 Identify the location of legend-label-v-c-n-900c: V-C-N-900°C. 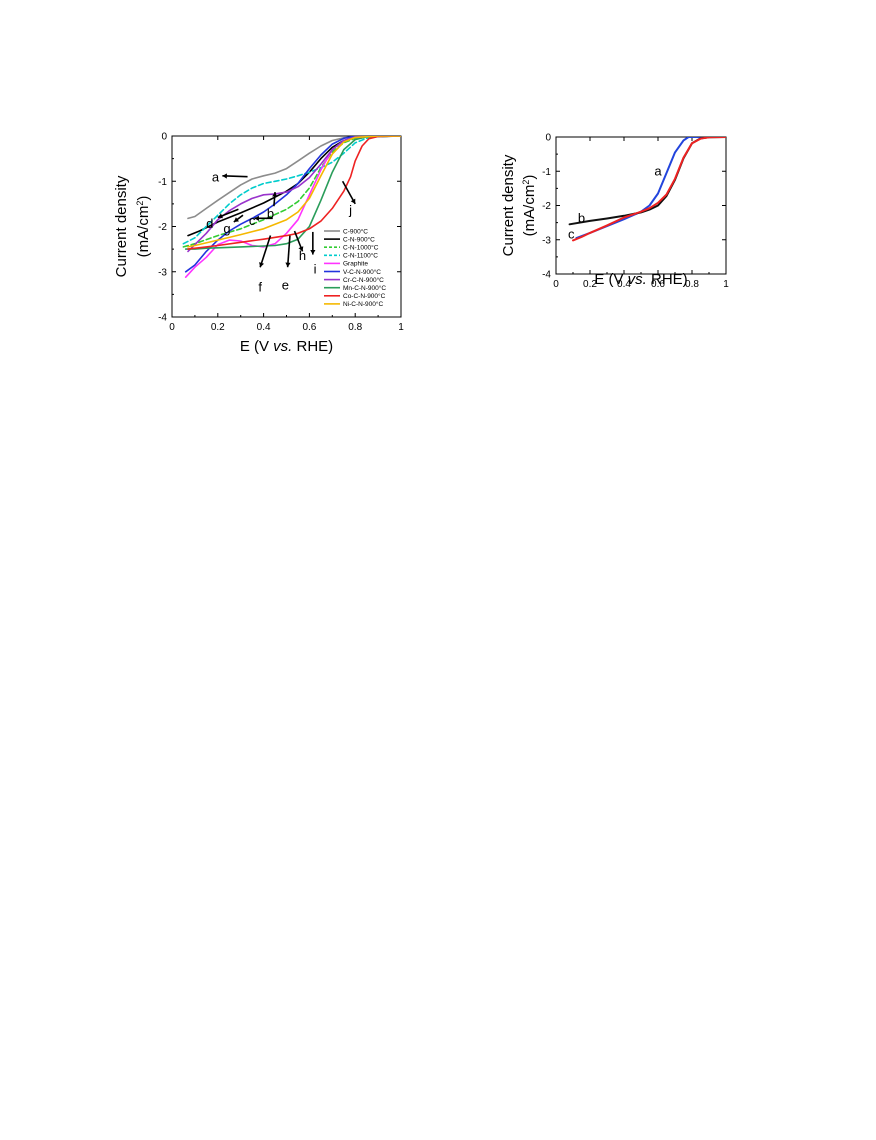
(362, 272).